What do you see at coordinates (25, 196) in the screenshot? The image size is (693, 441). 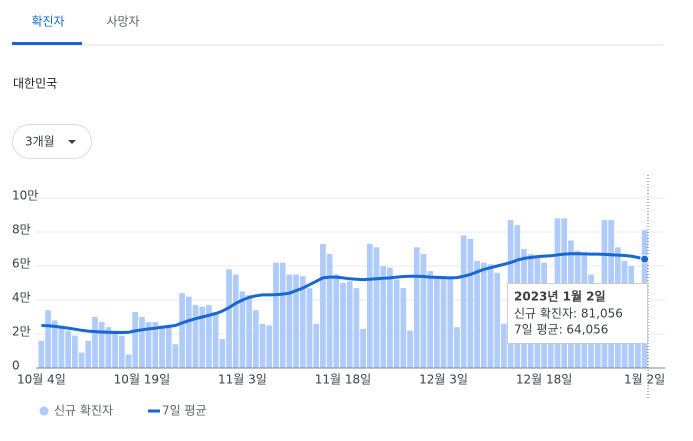 I see `y-tick-label: 10만` at bounding box center [25, 196].